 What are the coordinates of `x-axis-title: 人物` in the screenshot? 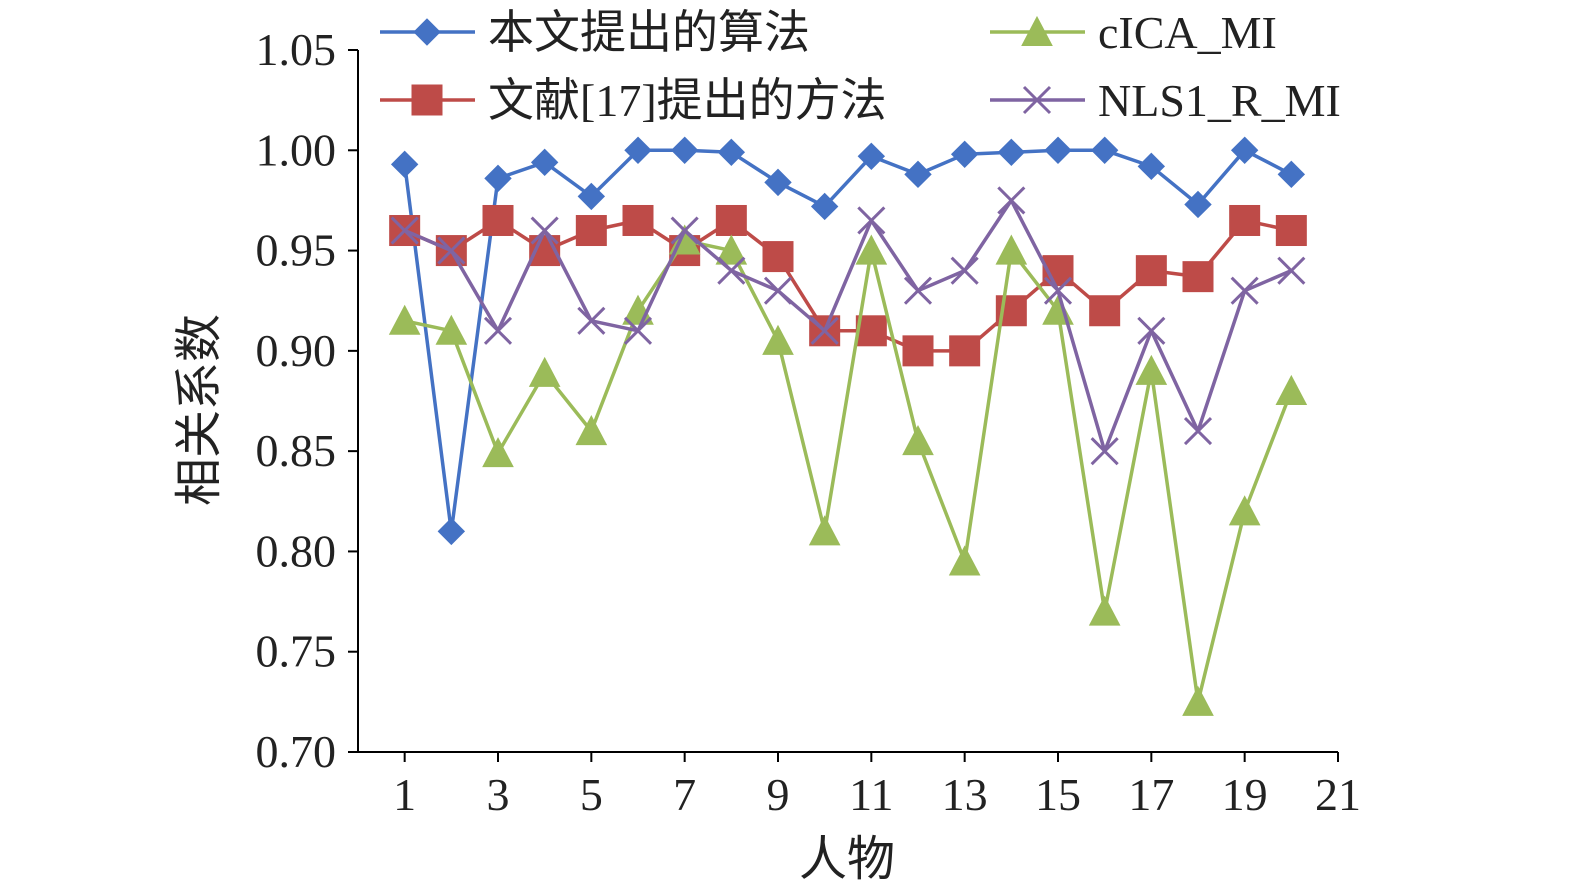 It's located at (847, 859).